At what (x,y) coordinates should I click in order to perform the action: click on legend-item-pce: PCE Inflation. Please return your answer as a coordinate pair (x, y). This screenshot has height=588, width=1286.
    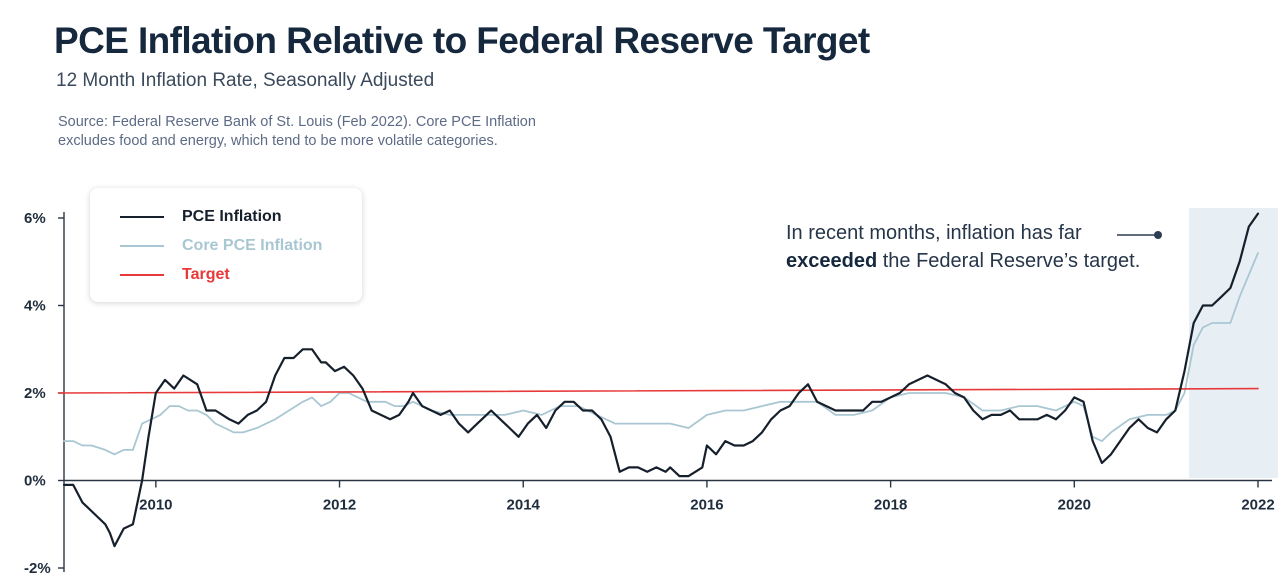
    Looking at the image, I should click on (201, 217).